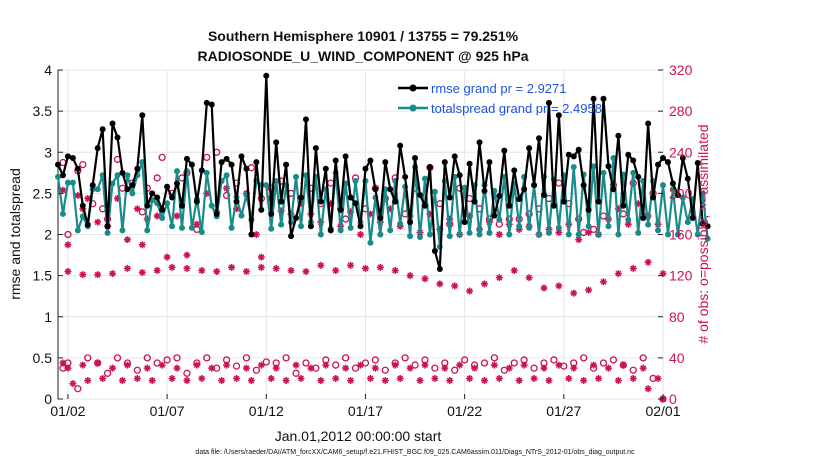  I want to click on chart-title-line2: RADIOSONDE_U_WIND_COMPONENT @ 925 hPa, so click(362, 56).